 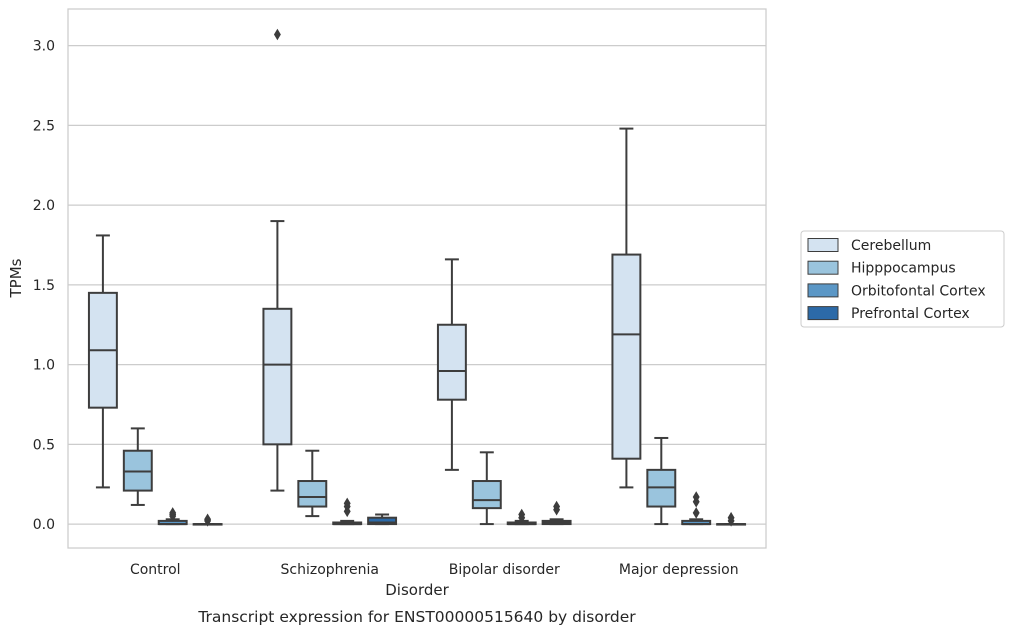 I want to click on legend-label: Hipppocampus, so click(x=903, y=269).